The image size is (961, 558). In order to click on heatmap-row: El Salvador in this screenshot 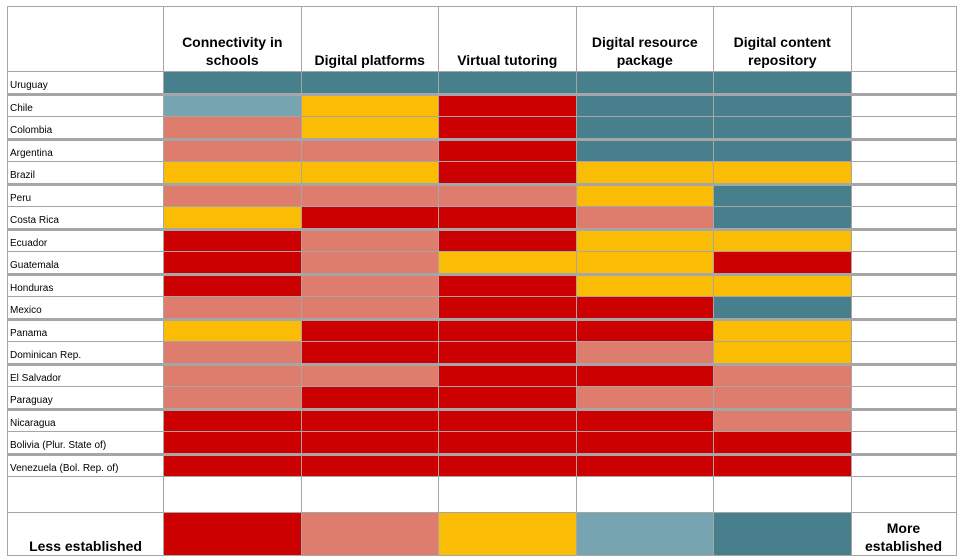, I will do `click(482, 374)`.